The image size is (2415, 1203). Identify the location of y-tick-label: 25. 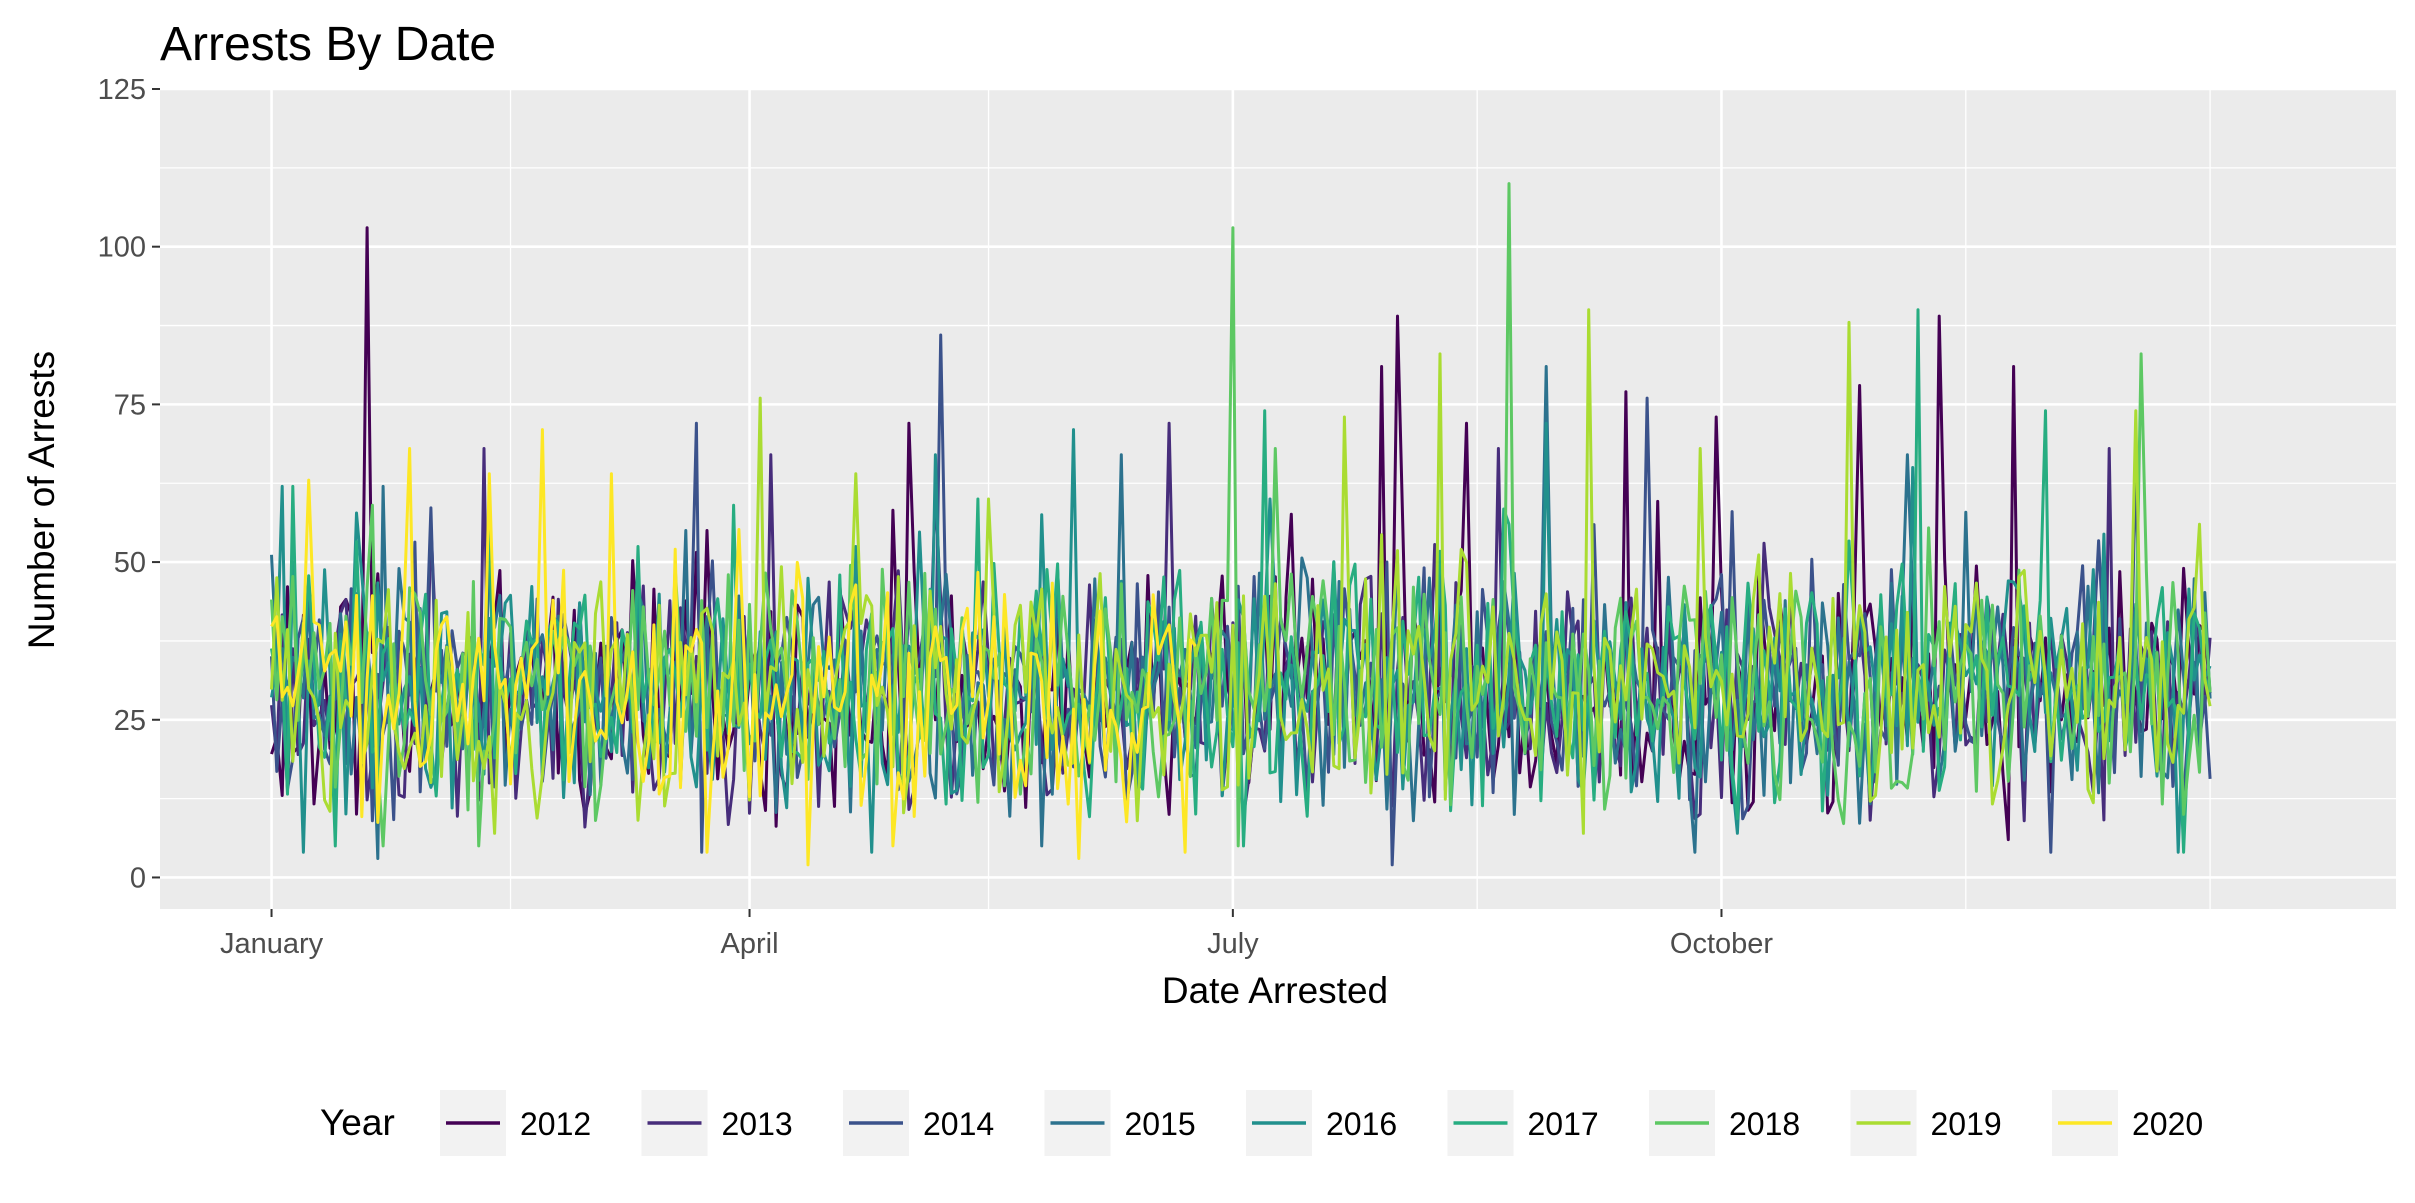
(130, 721).